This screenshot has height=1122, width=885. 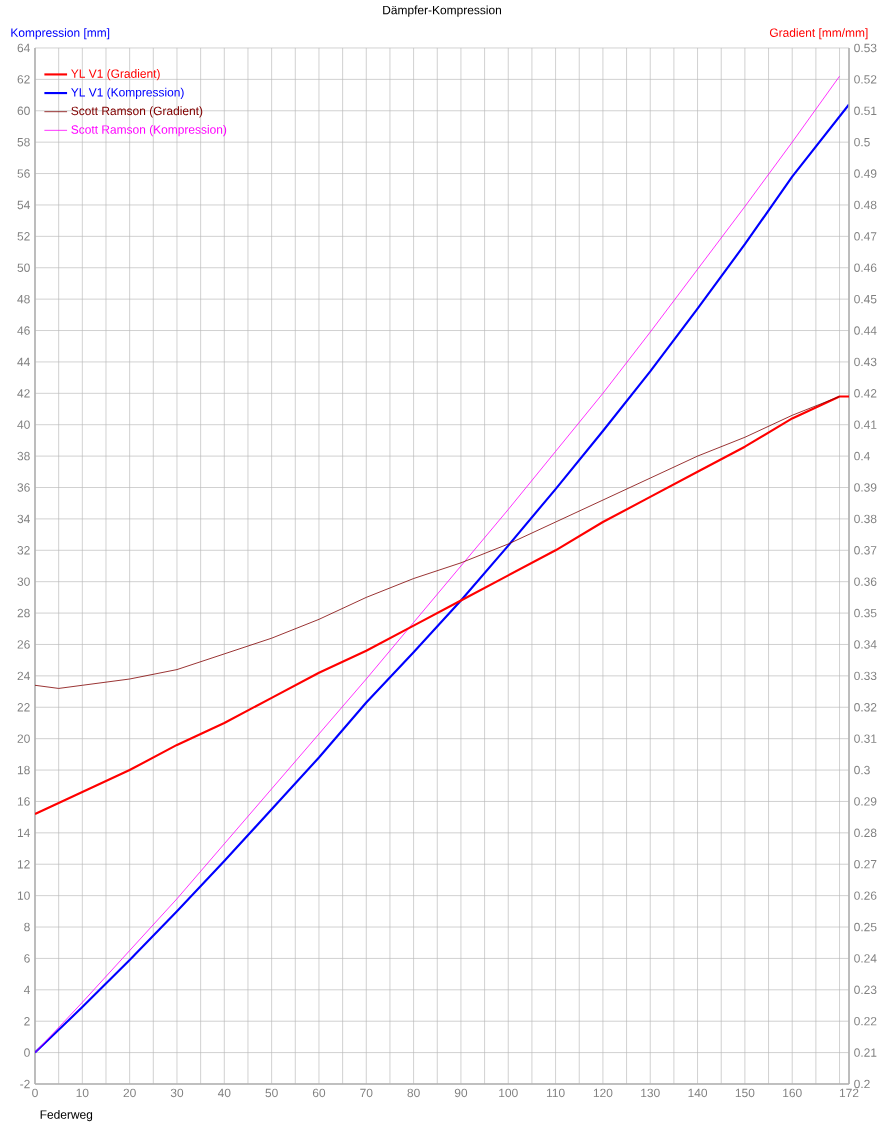 What do you see at coordinates (23, 644) in the screenshot?
I see `y-tick-label: 26` at bounding box center [23, 644].